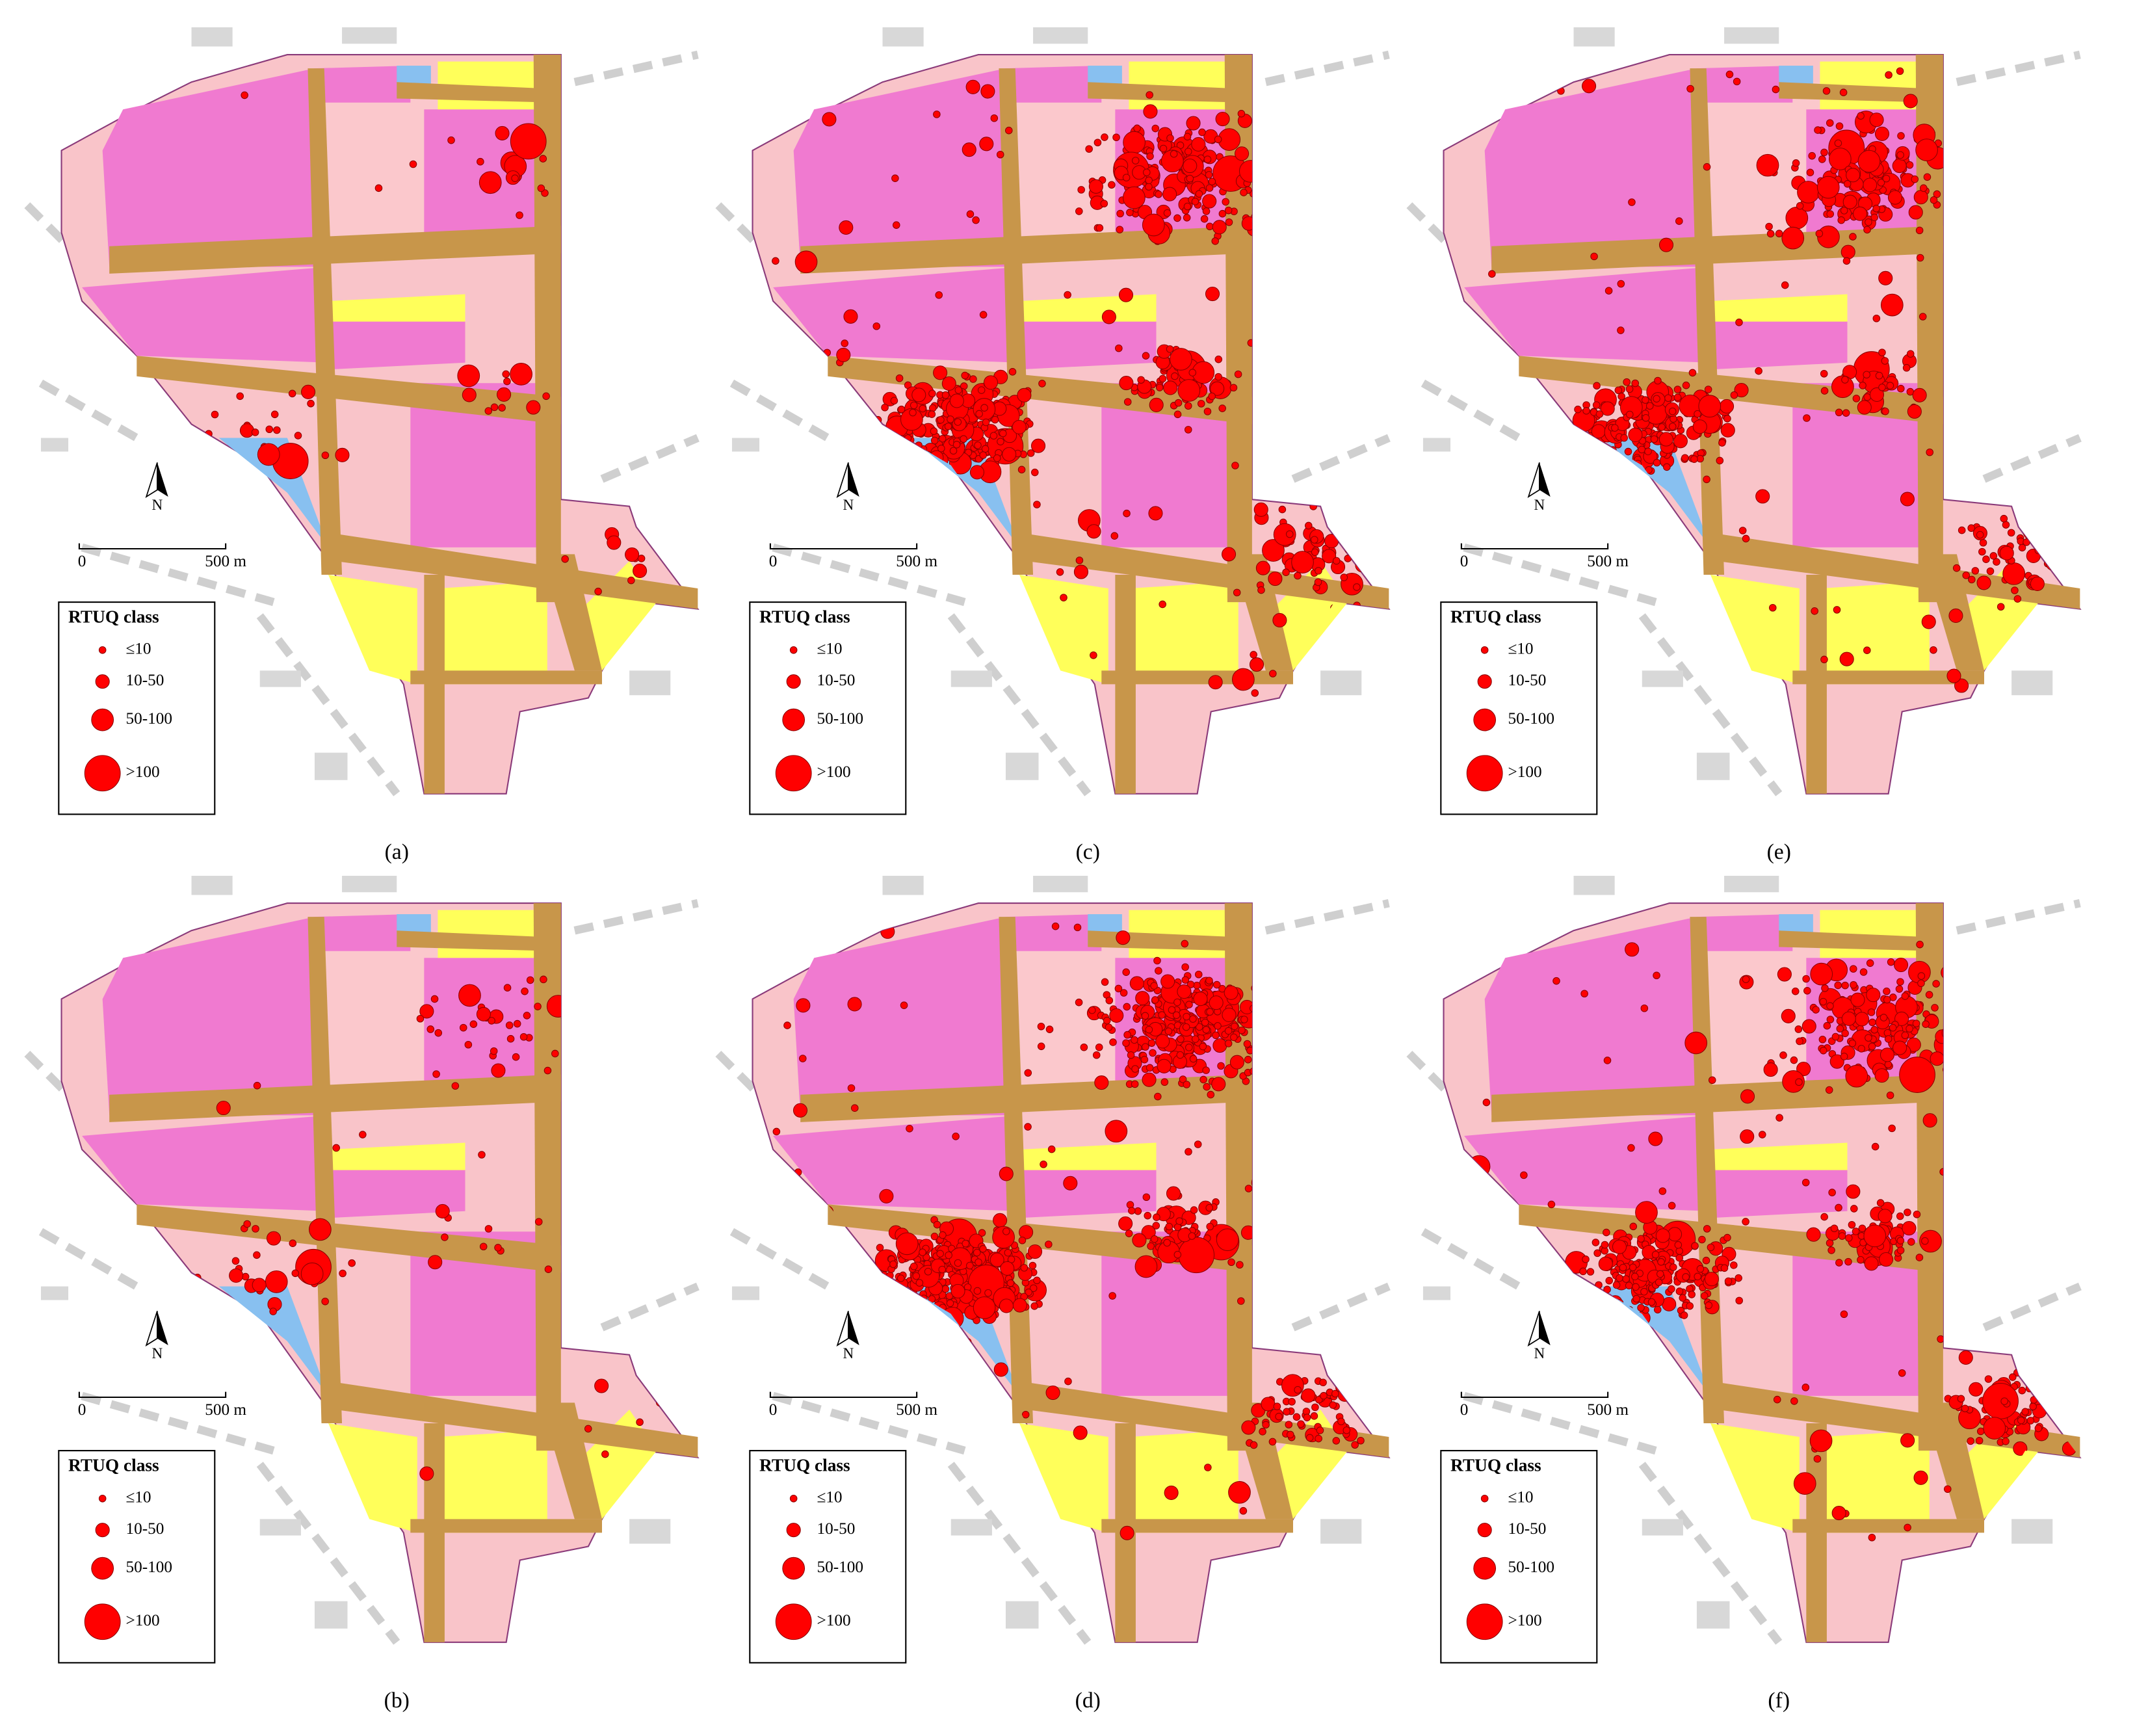 This screenshot has height=1736, width=2135. I want to click on legend-label: ≤10, so click(1520, 1497).